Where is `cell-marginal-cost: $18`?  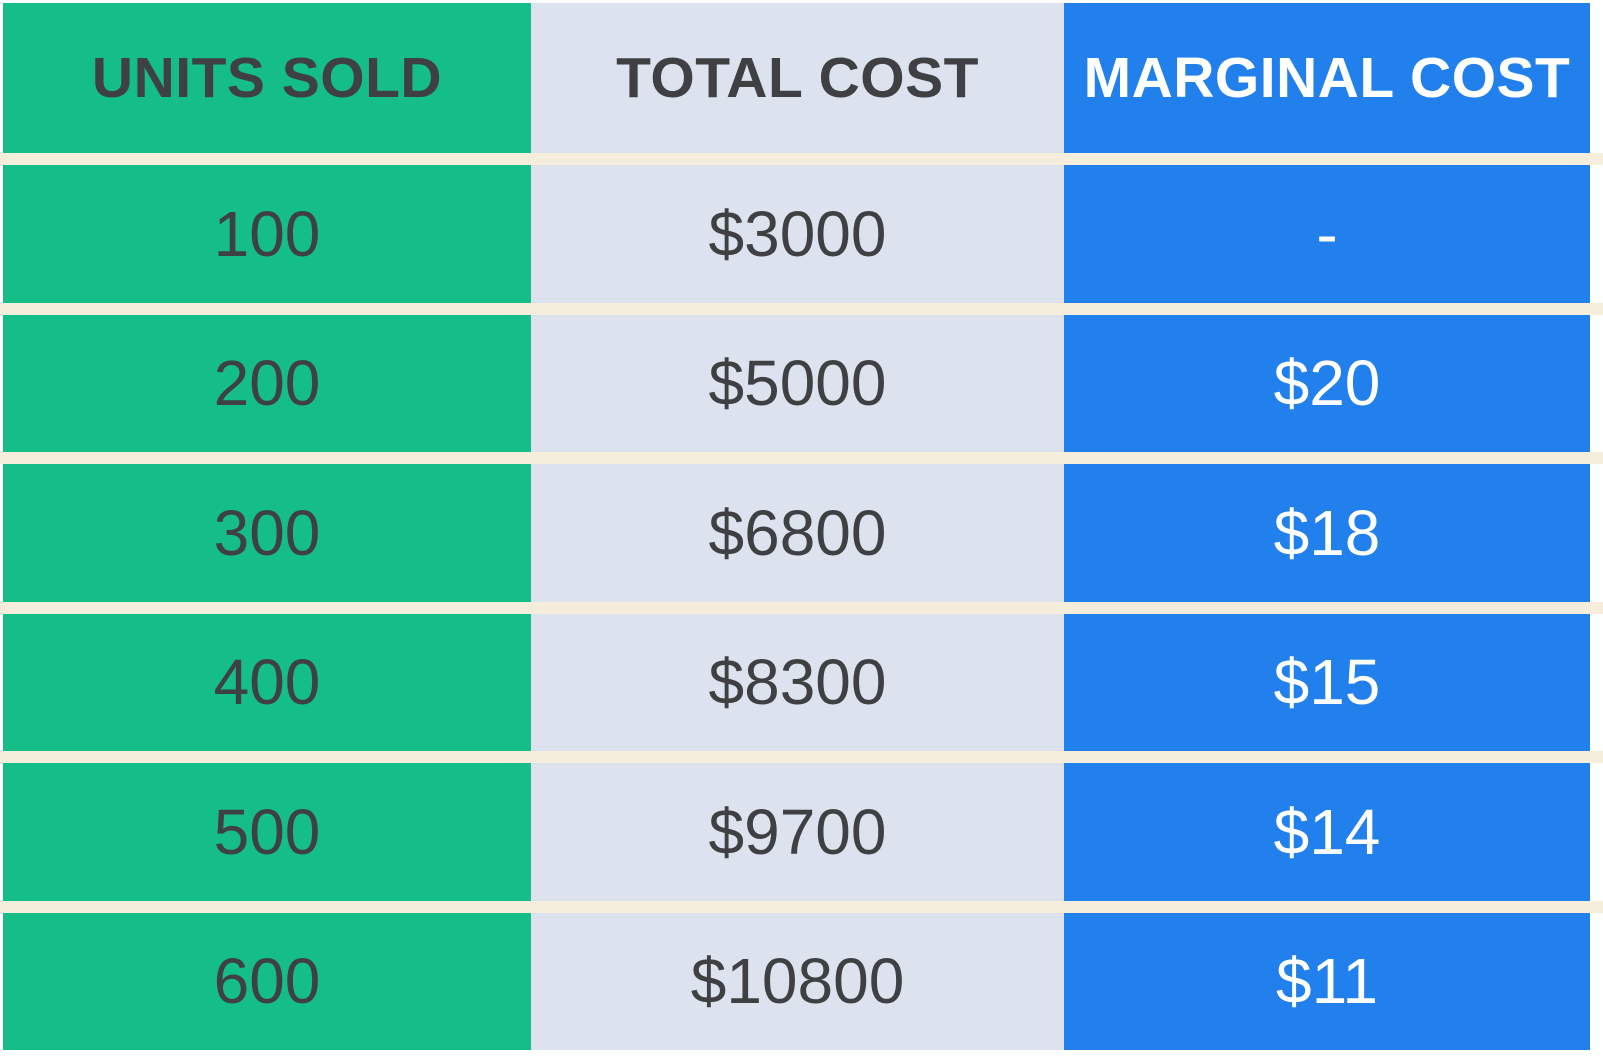
cell-marginal-cost: $18 is located at coordinates (1327, 533).